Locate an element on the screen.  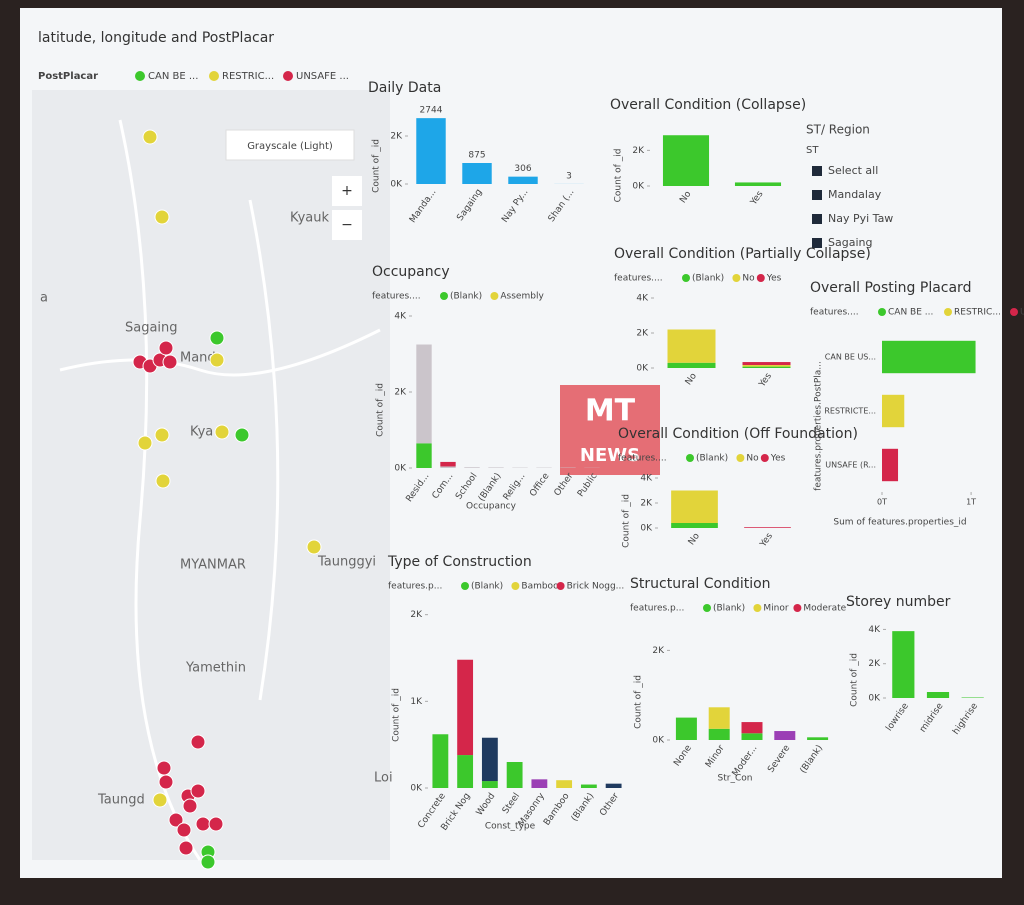
x-axis-title: Occupancy is located at coordinates (491, 507).